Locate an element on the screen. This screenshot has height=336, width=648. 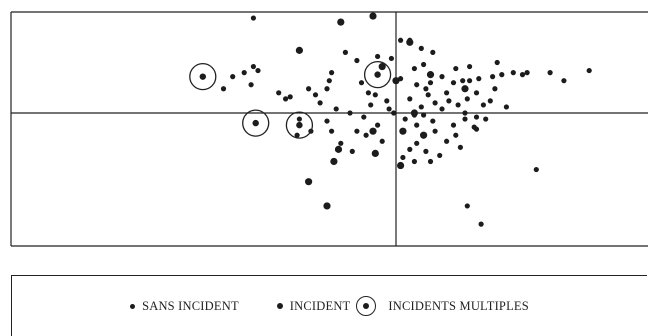
legend-item-incident: INCIDENT is located at coordinates (313, 306).